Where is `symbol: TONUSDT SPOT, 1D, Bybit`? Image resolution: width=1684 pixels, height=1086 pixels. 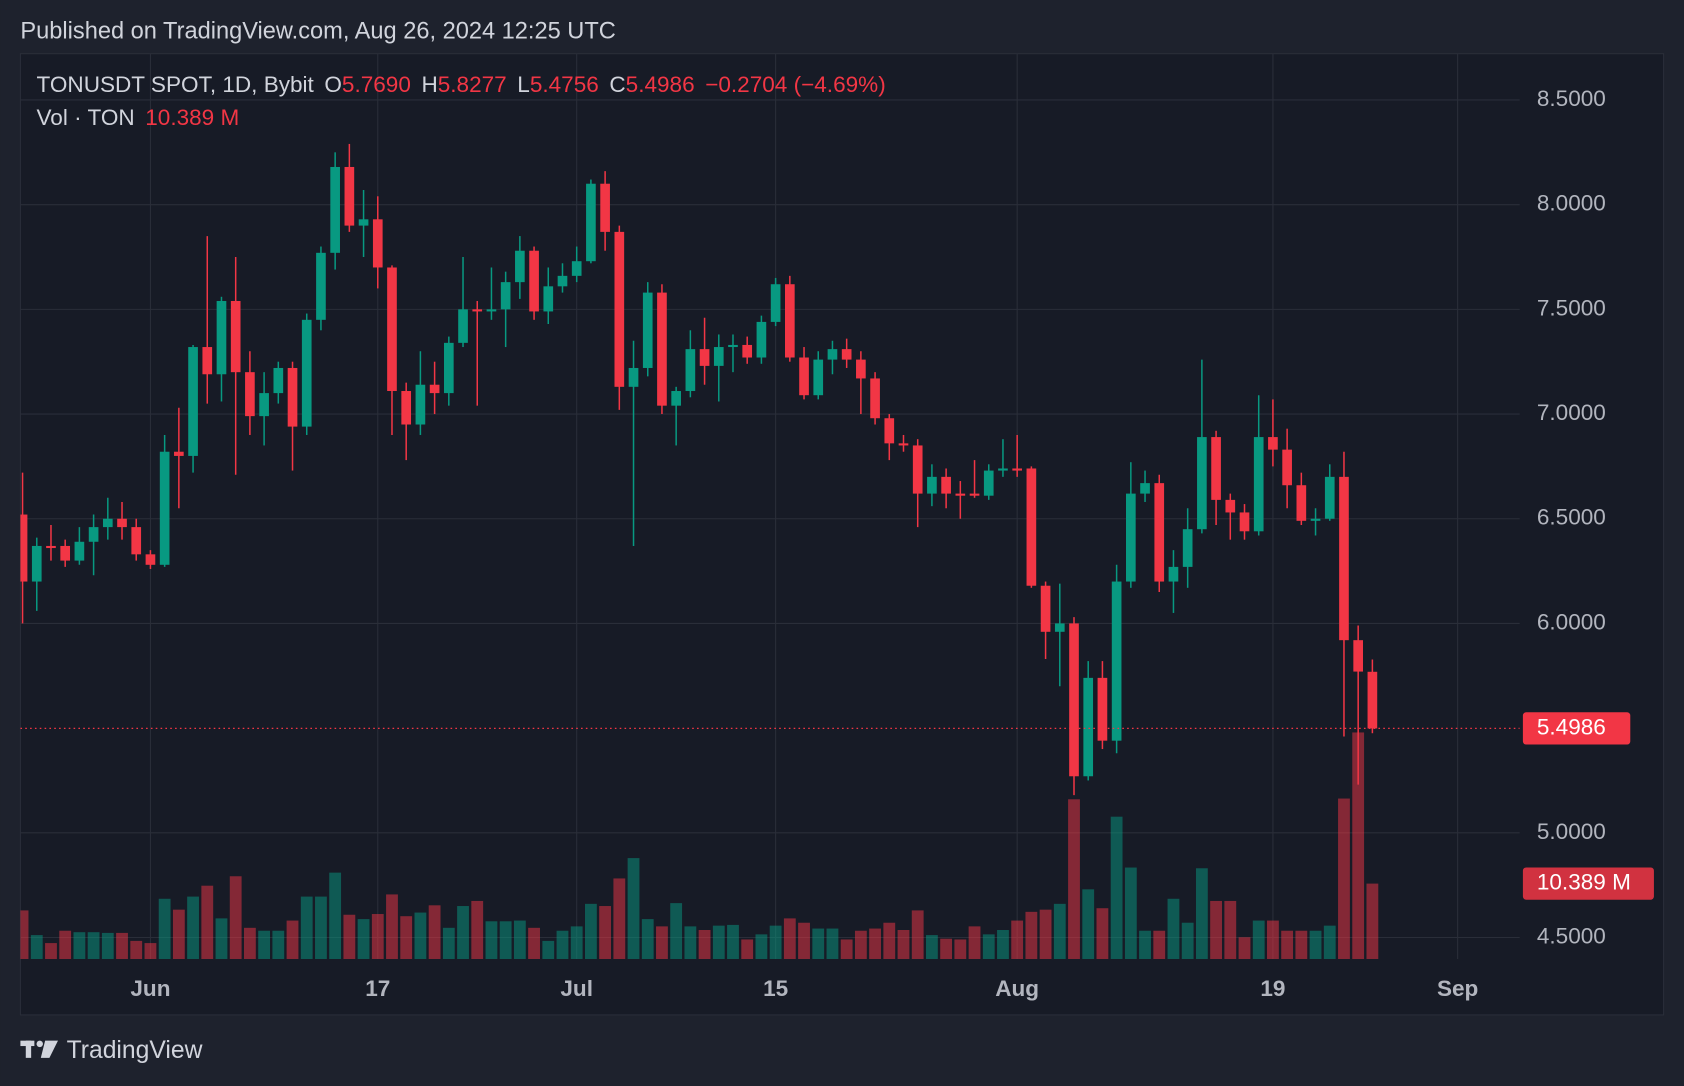
symbol: TONUSDT SPOT, 1D, Bybit is located at coordinates (176, 84).